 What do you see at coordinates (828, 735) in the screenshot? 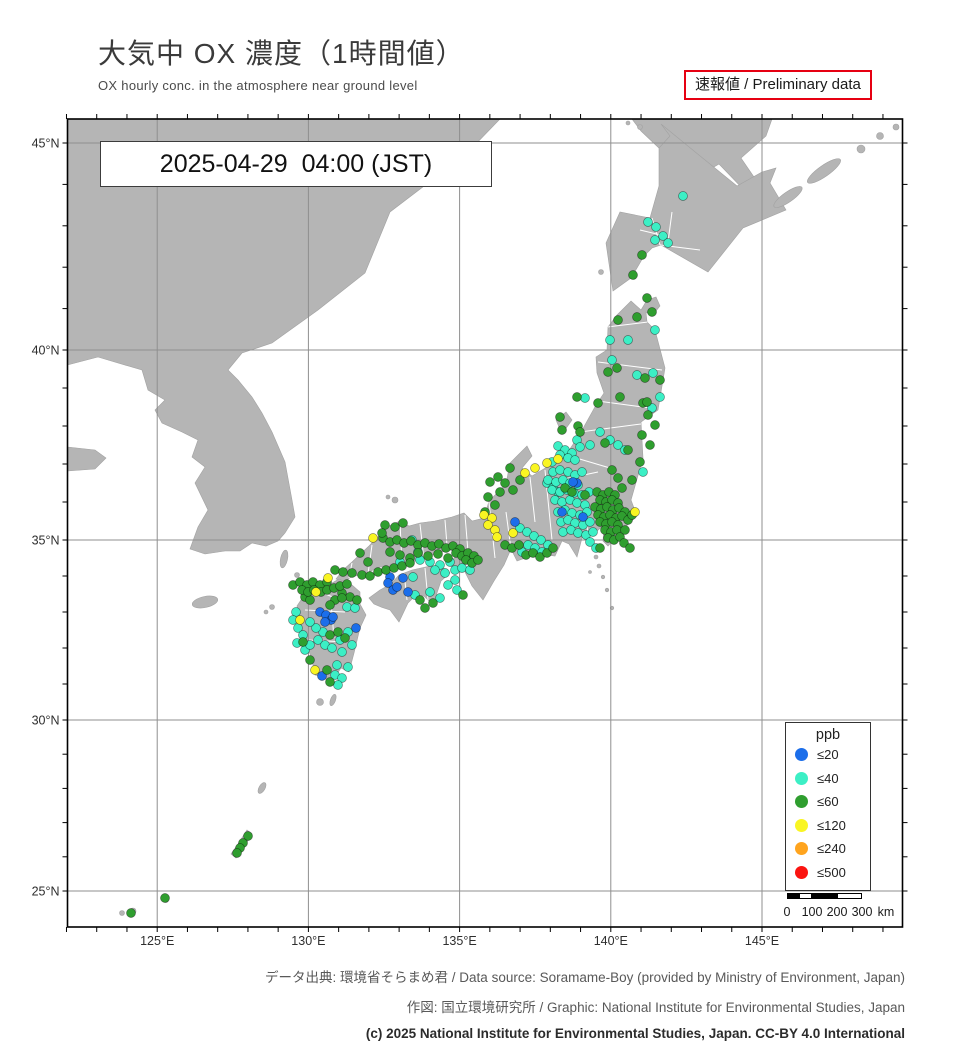
I see `legend-title: ppb` at bounding box center [828, 735].